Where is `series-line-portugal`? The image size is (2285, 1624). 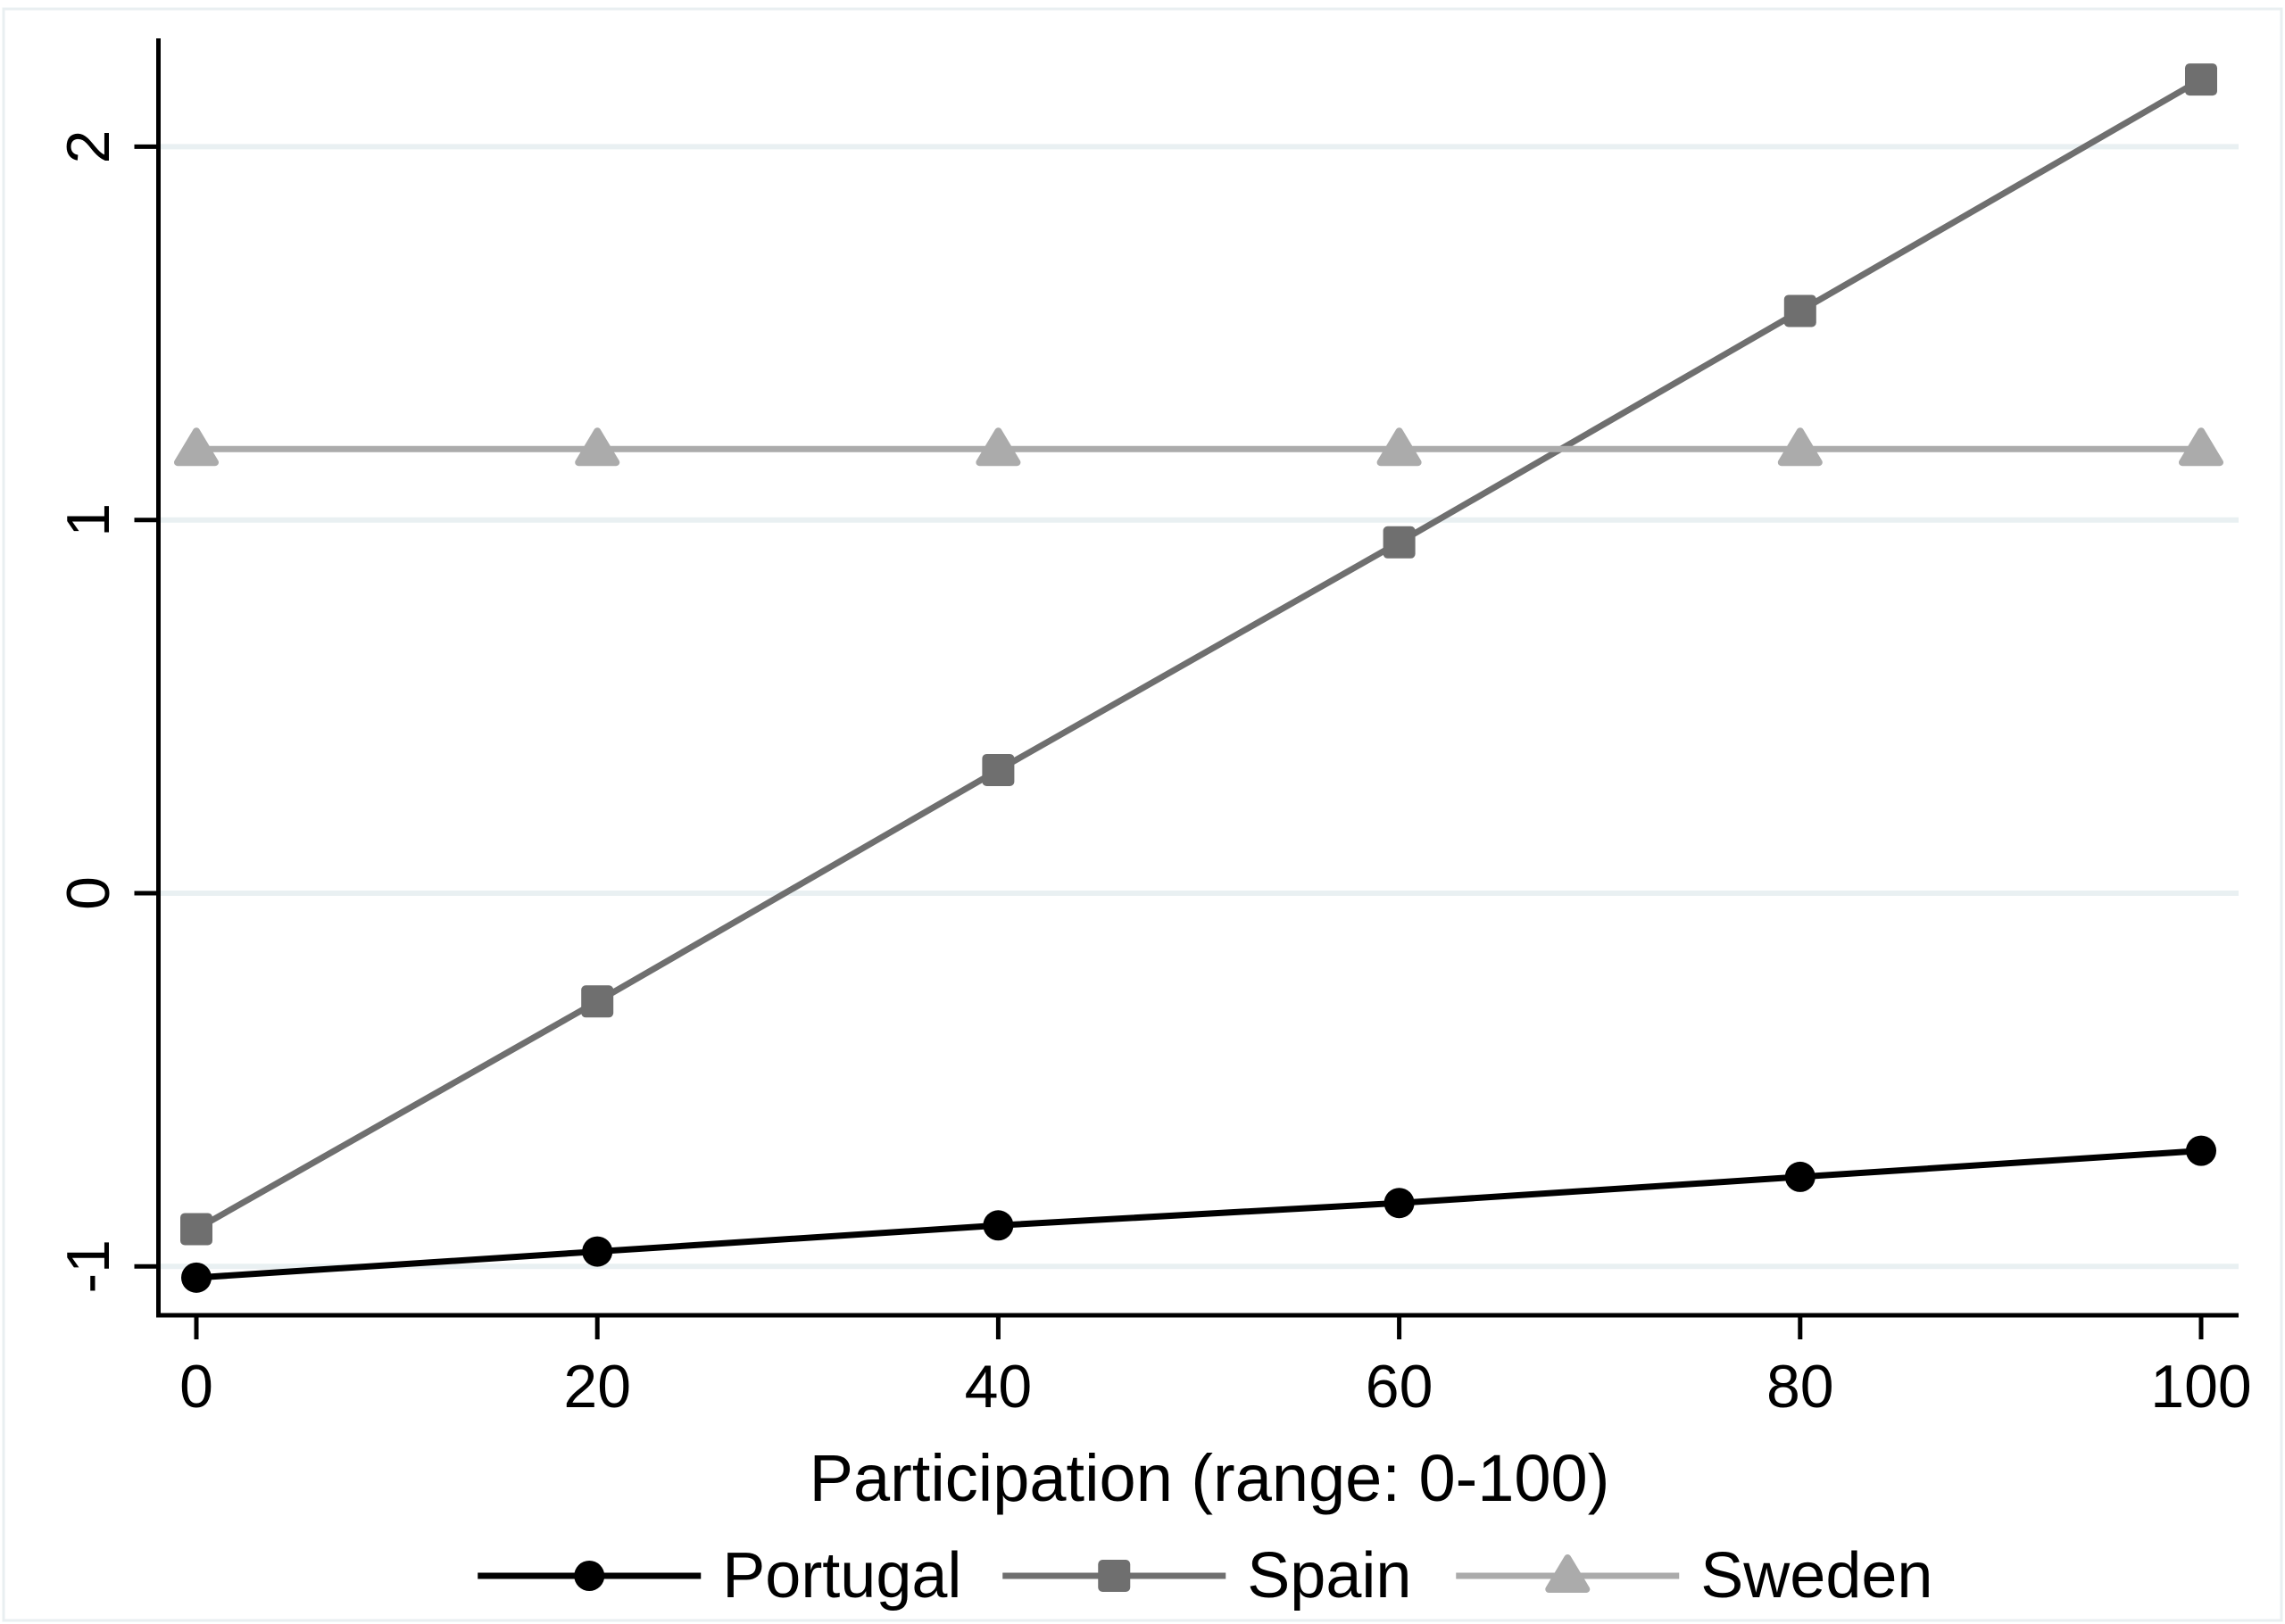
series-line-portugal is located at coordinates (1198, 1214).